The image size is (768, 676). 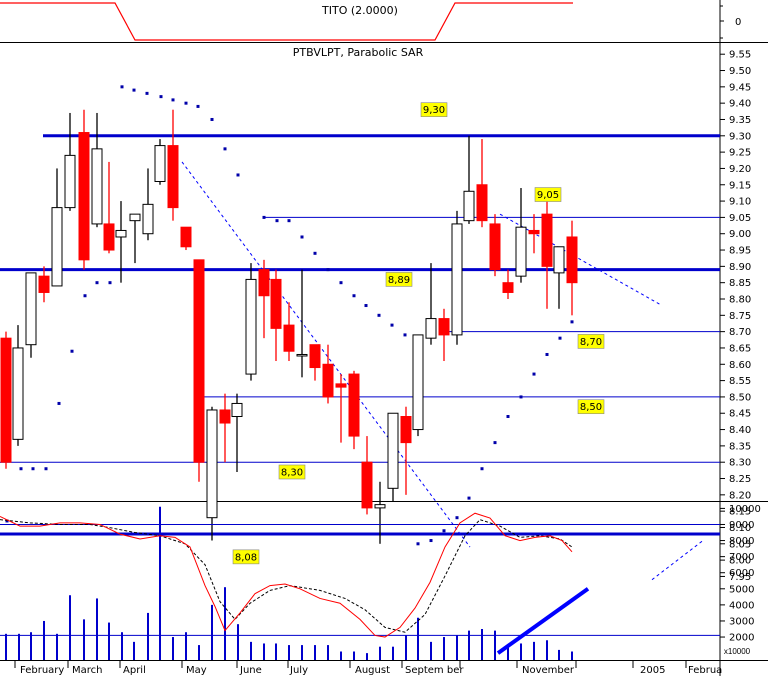 What do you see at coordinates (740, 348) in the screenshot?
I see `price-tick-label: 8.65` at bounding box center [740, 348].